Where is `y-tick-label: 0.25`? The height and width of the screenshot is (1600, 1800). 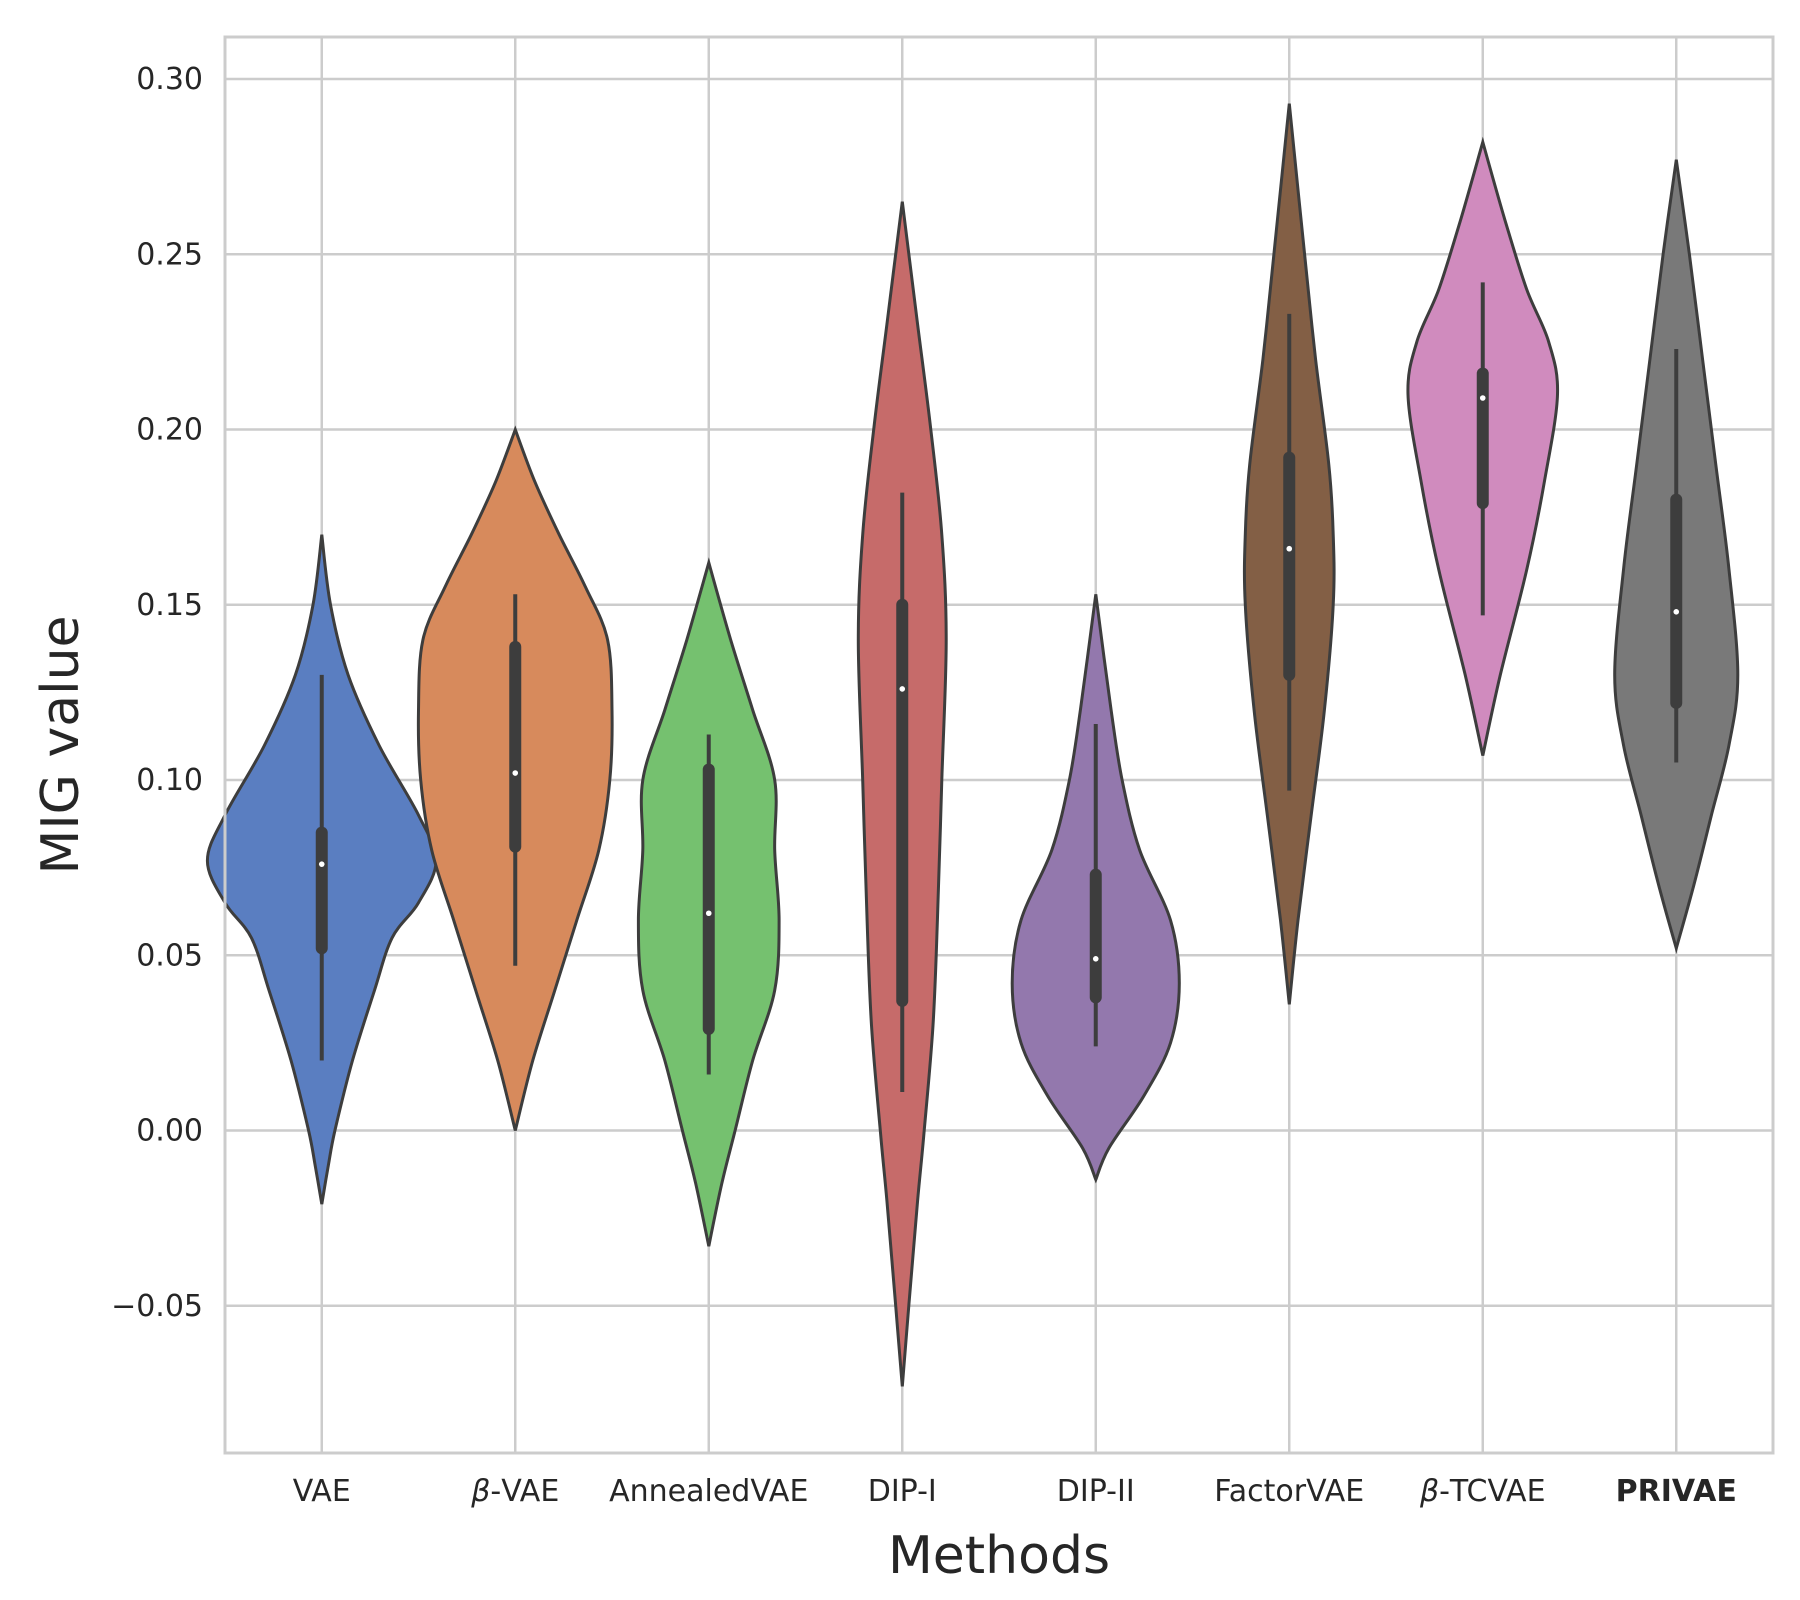 y-tick-label: 0.25 is located at coordinates (169, 254).